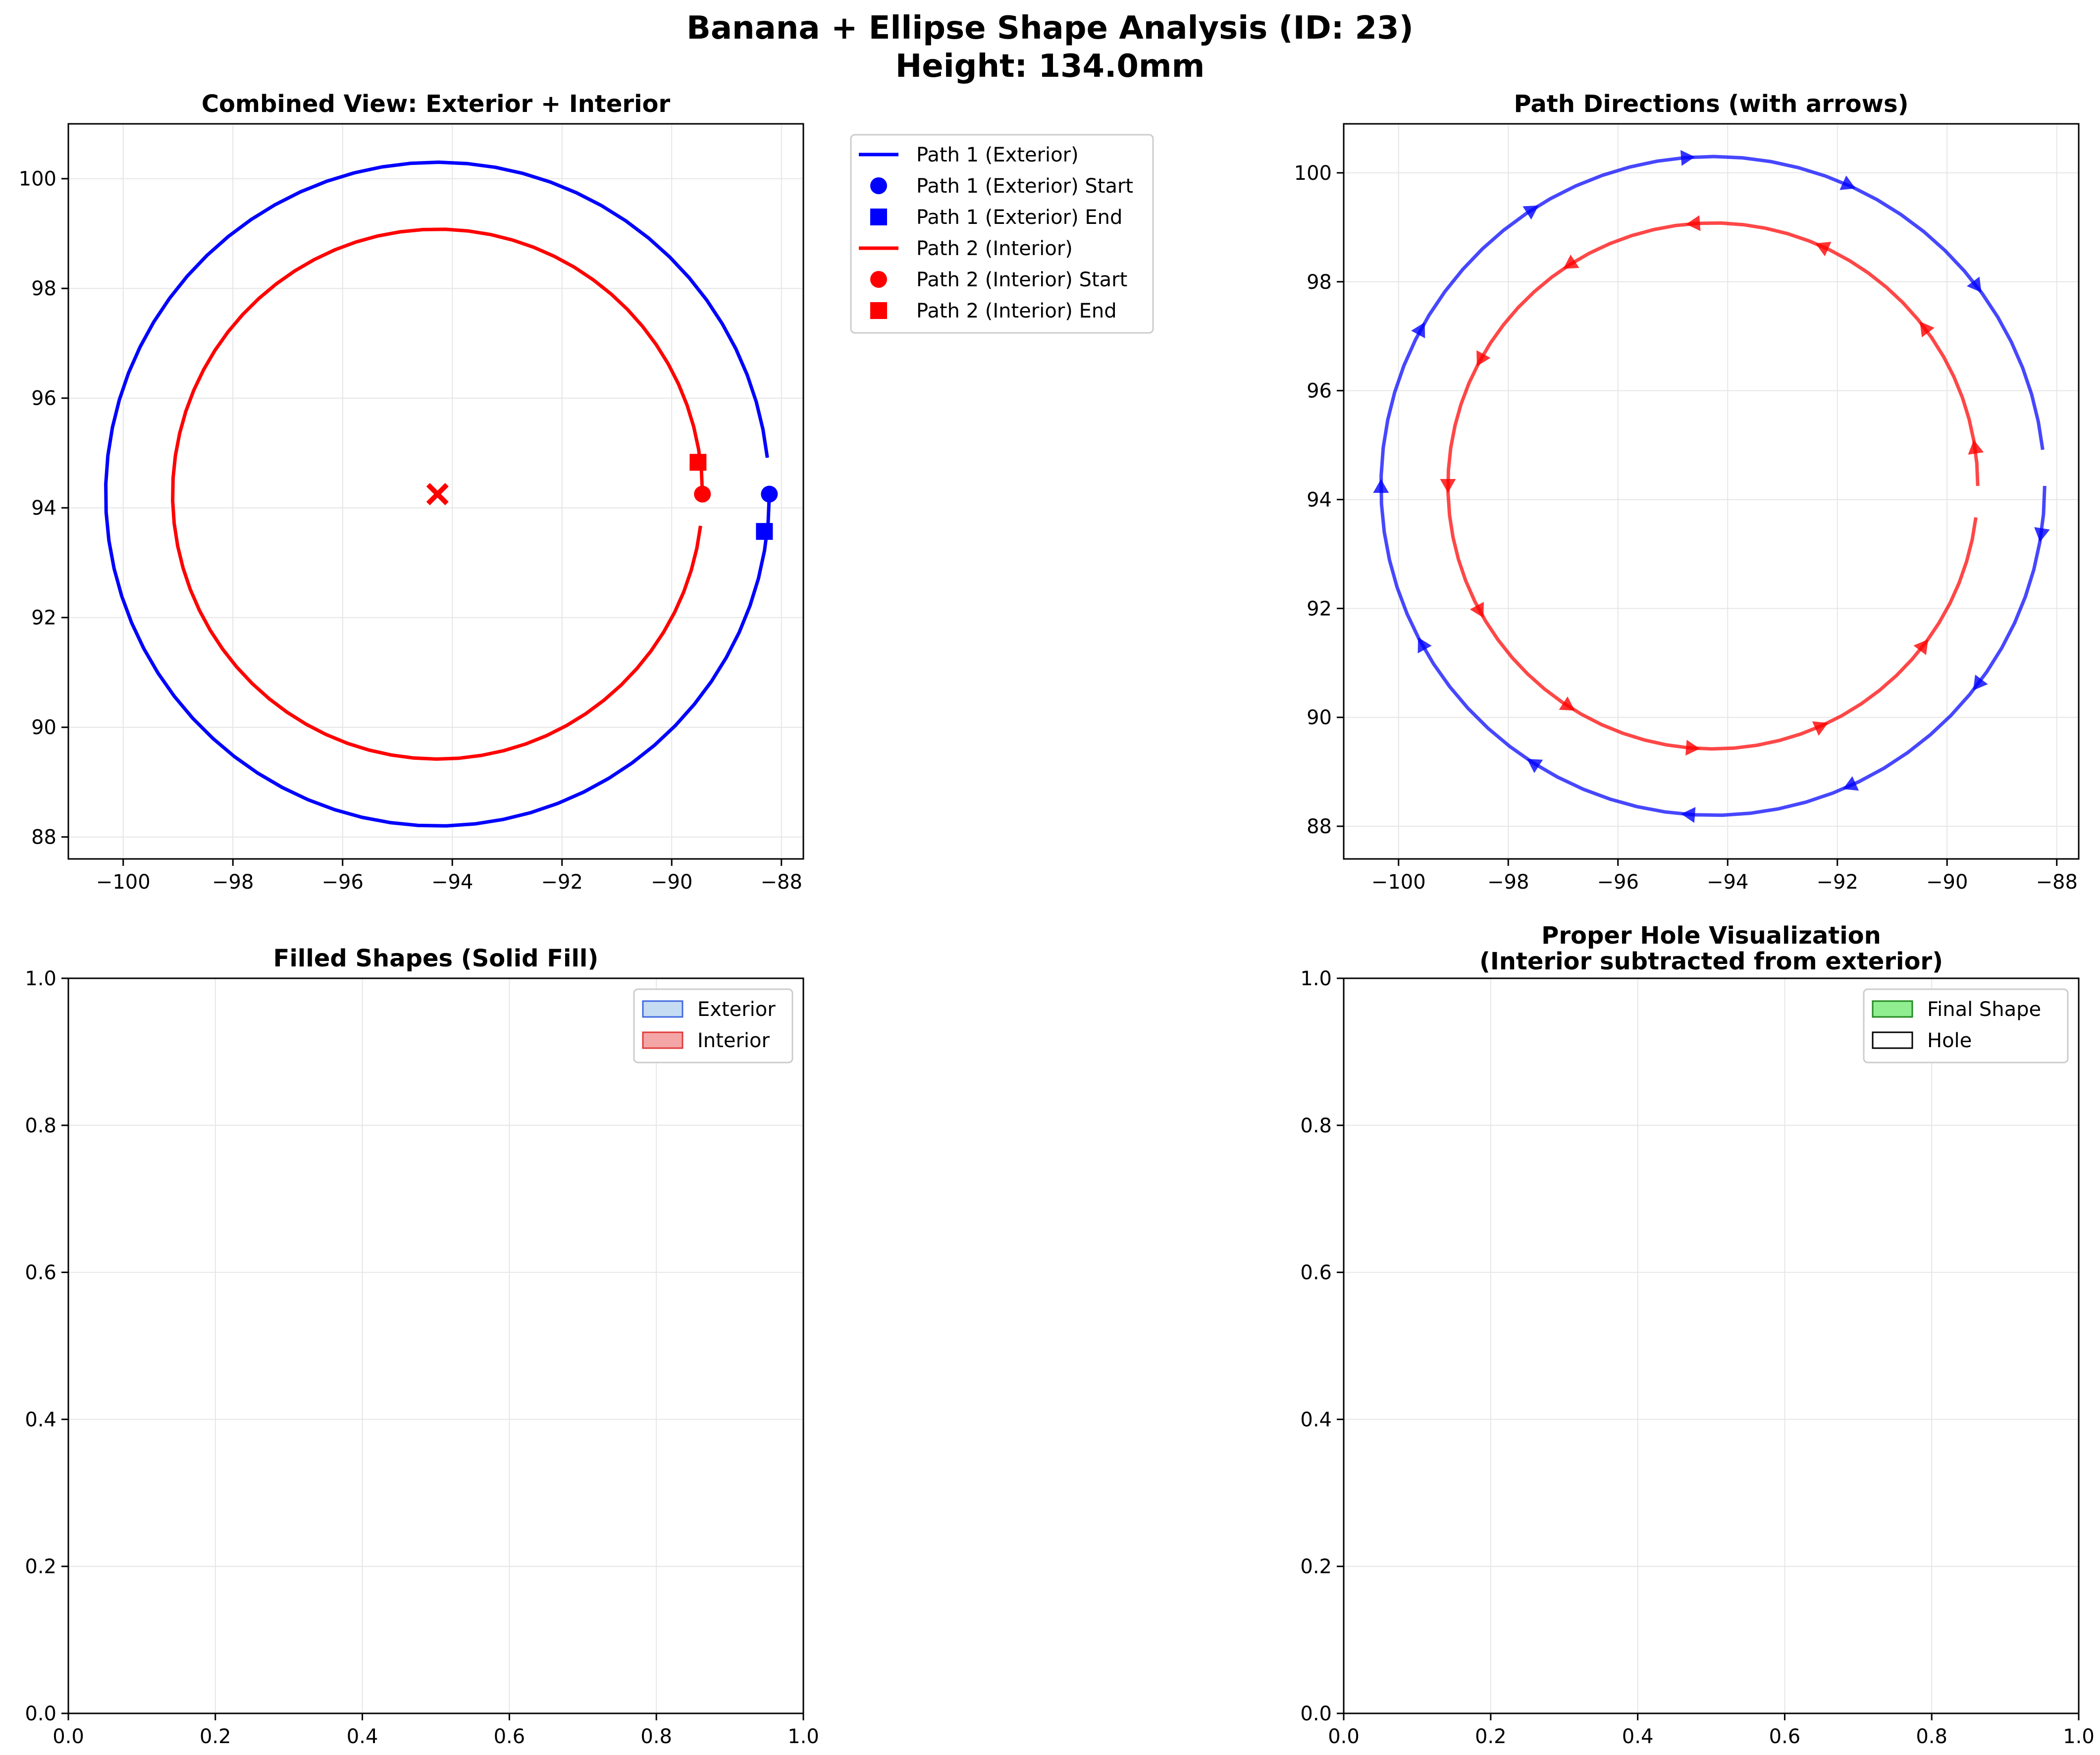 This screenshot has width=2100, height=1755. What do you see at coordinates (1019, 217) in the screenshot?
I see `legend-label: Path 1 (Exterior) End` at bounding box center [1019, 217].